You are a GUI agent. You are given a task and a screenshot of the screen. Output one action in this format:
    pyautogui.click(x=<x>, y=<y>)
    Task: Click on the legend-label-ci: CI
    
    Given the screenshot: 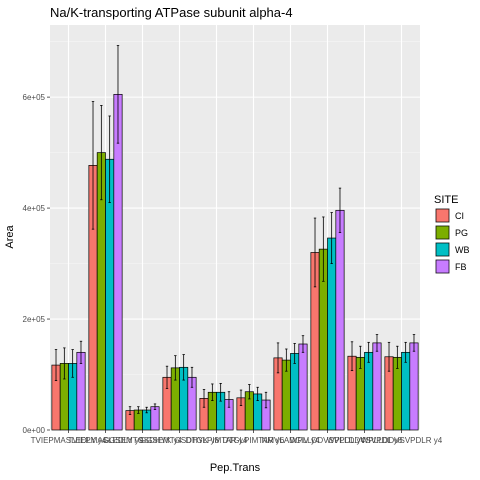 What is the action you would take?
    pyautogui.click(x=459, y=216)
    